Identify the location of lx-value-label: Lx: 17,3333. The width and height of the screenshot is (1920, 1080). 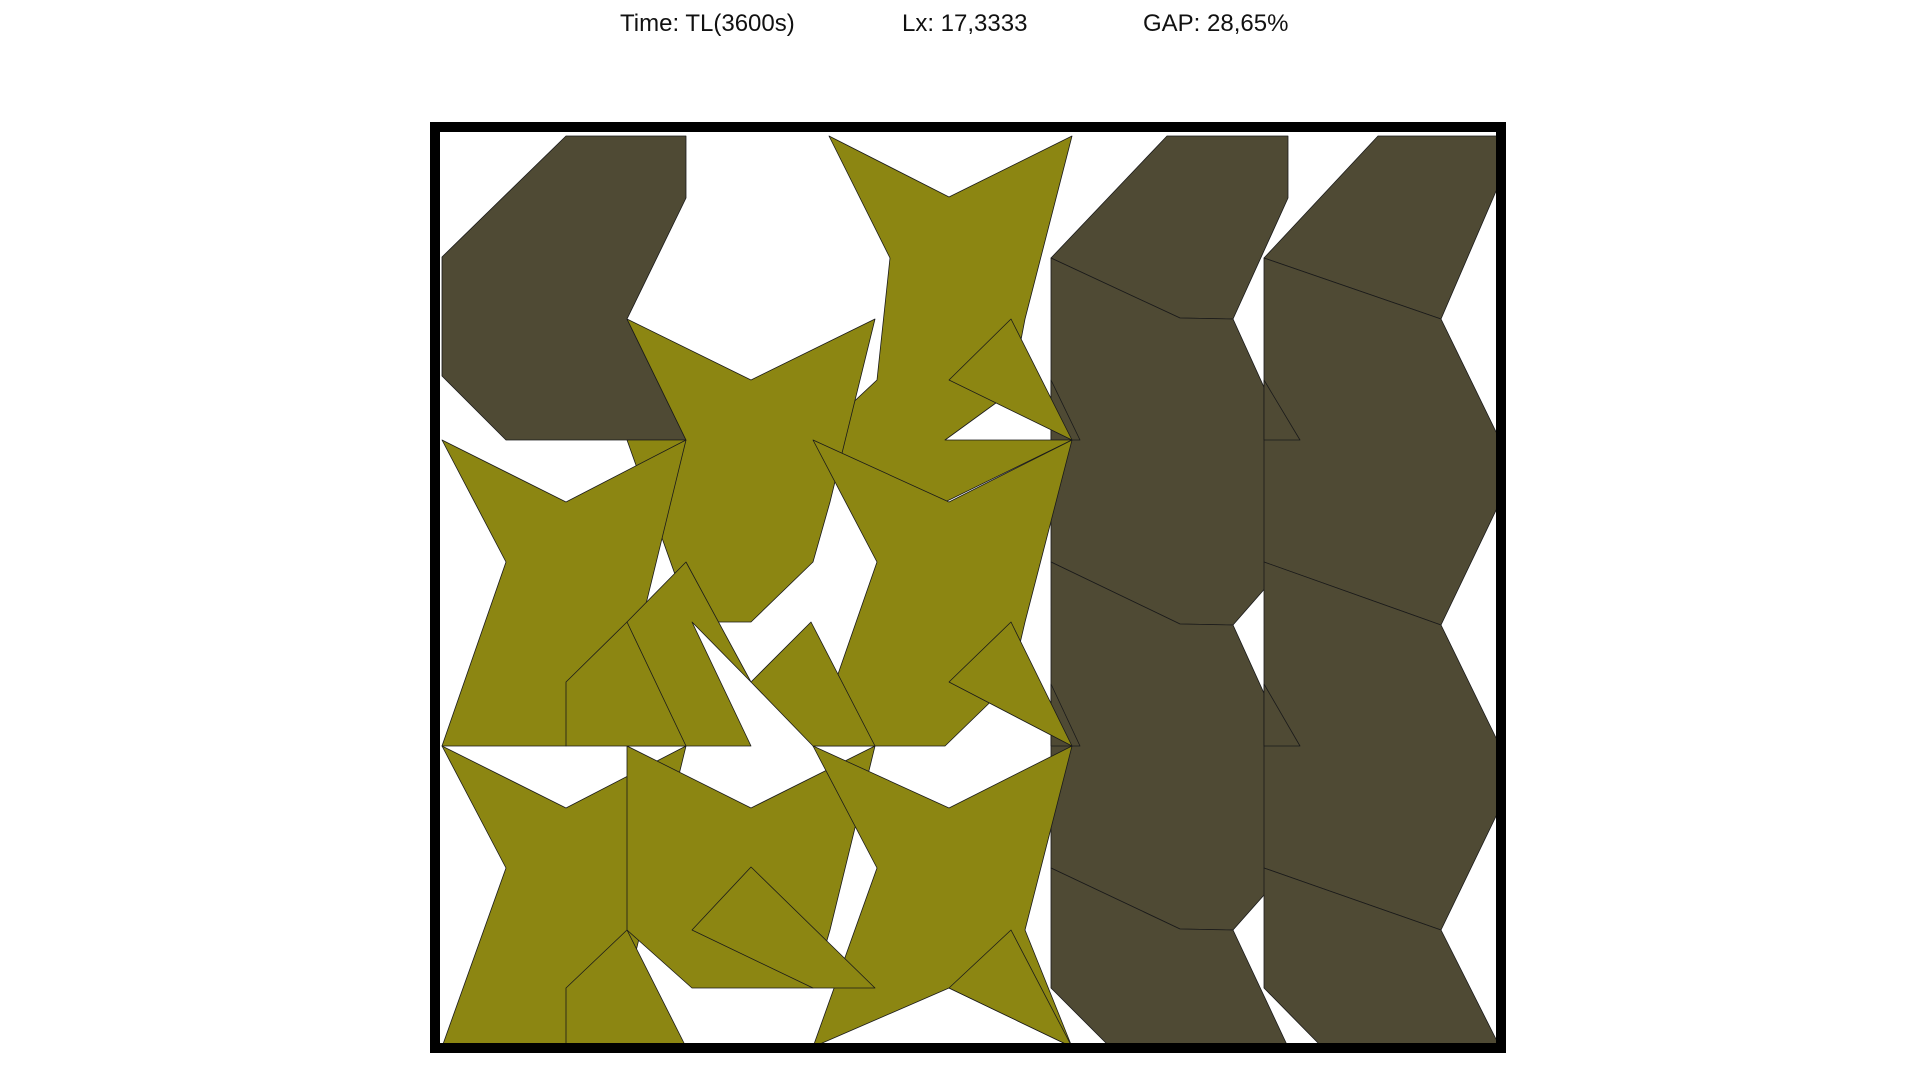
(965, 23).